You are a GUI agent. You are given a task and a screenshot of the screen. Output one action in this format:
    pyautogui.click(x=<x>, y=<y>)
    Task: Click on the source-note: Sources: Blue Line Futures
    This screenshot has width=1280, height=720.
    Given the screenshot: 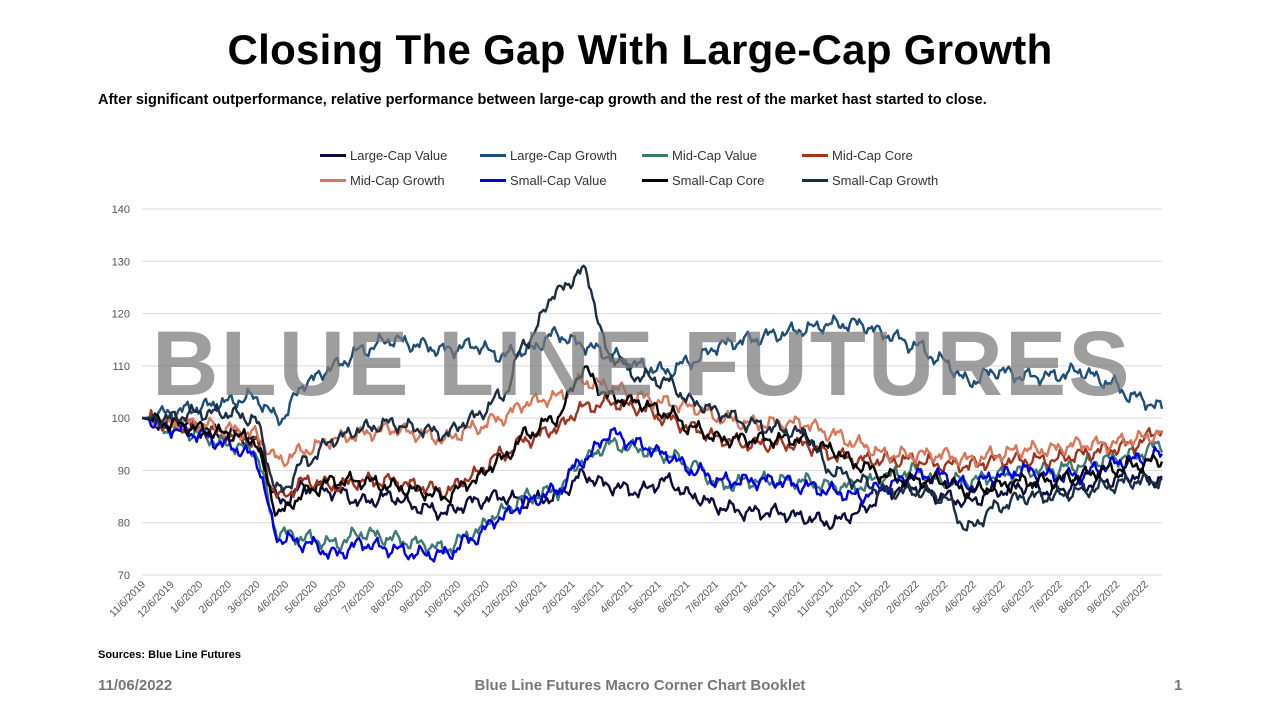 What is the action you would take?
    pyautogui.click(x=170, y=655)
    